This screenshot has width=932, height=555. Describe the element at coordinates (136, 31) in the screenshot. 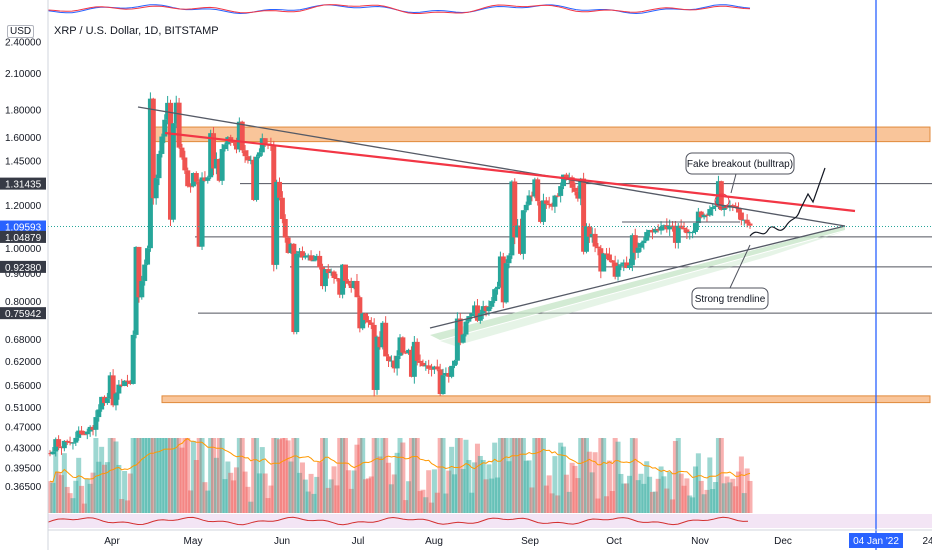

I see `symbol-title: XRP / U.S. Dollar, 1D, BITSTAMP` at that location.